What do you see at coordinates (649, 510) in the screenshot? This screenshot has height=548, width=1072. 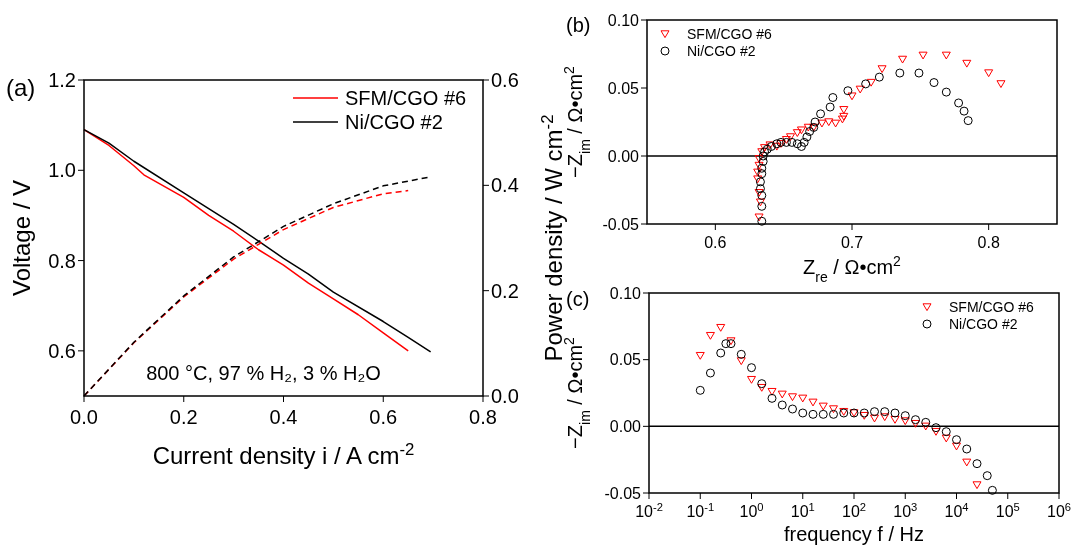 I see `x-tick-label: 10$^{-2}$` at bounding box center [649, 510].